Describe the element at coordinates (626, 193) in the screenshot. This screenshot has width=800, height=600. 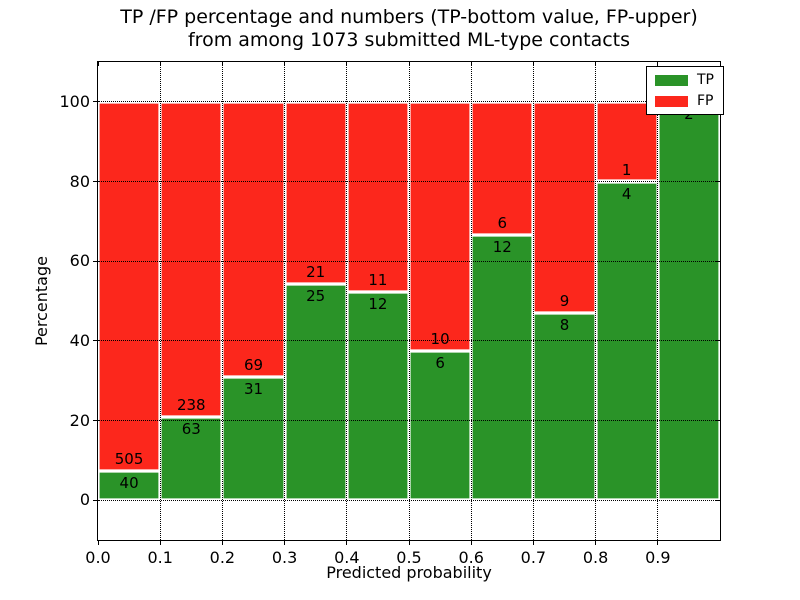
I see `bar-label-tp: 4` at that location.